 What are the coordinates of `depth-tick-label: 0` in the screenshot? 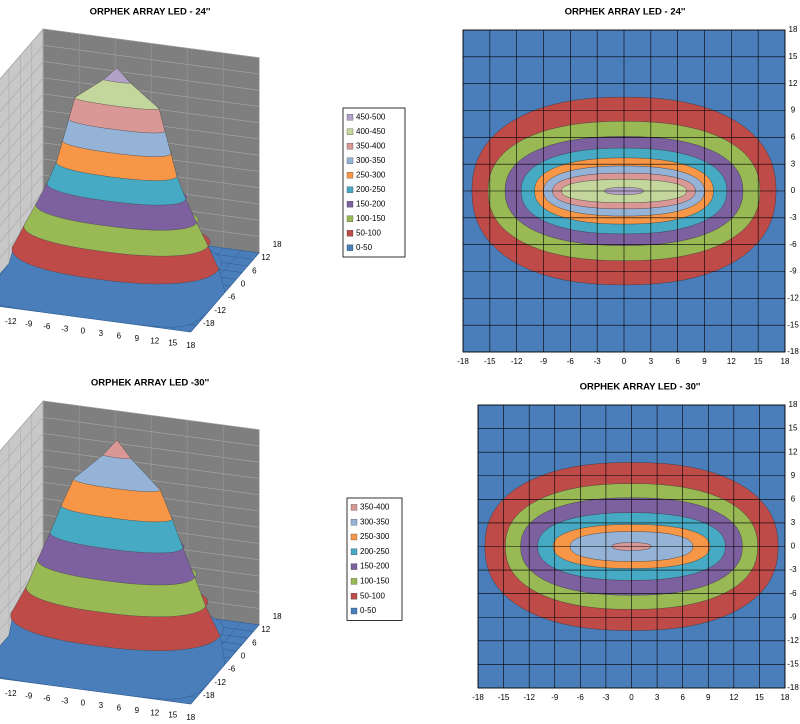 It's located at (243, 656).